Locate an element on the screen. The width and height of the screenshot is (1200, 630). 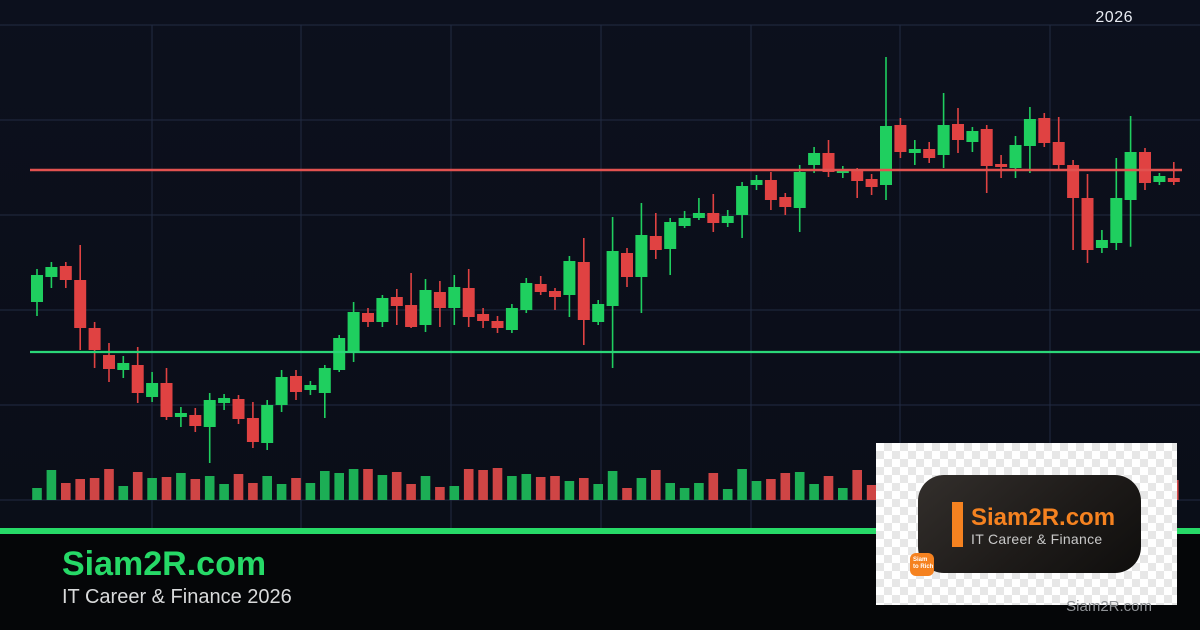
card-tagline-text: IT Career & Finance is located at coordinates (1037, 539).